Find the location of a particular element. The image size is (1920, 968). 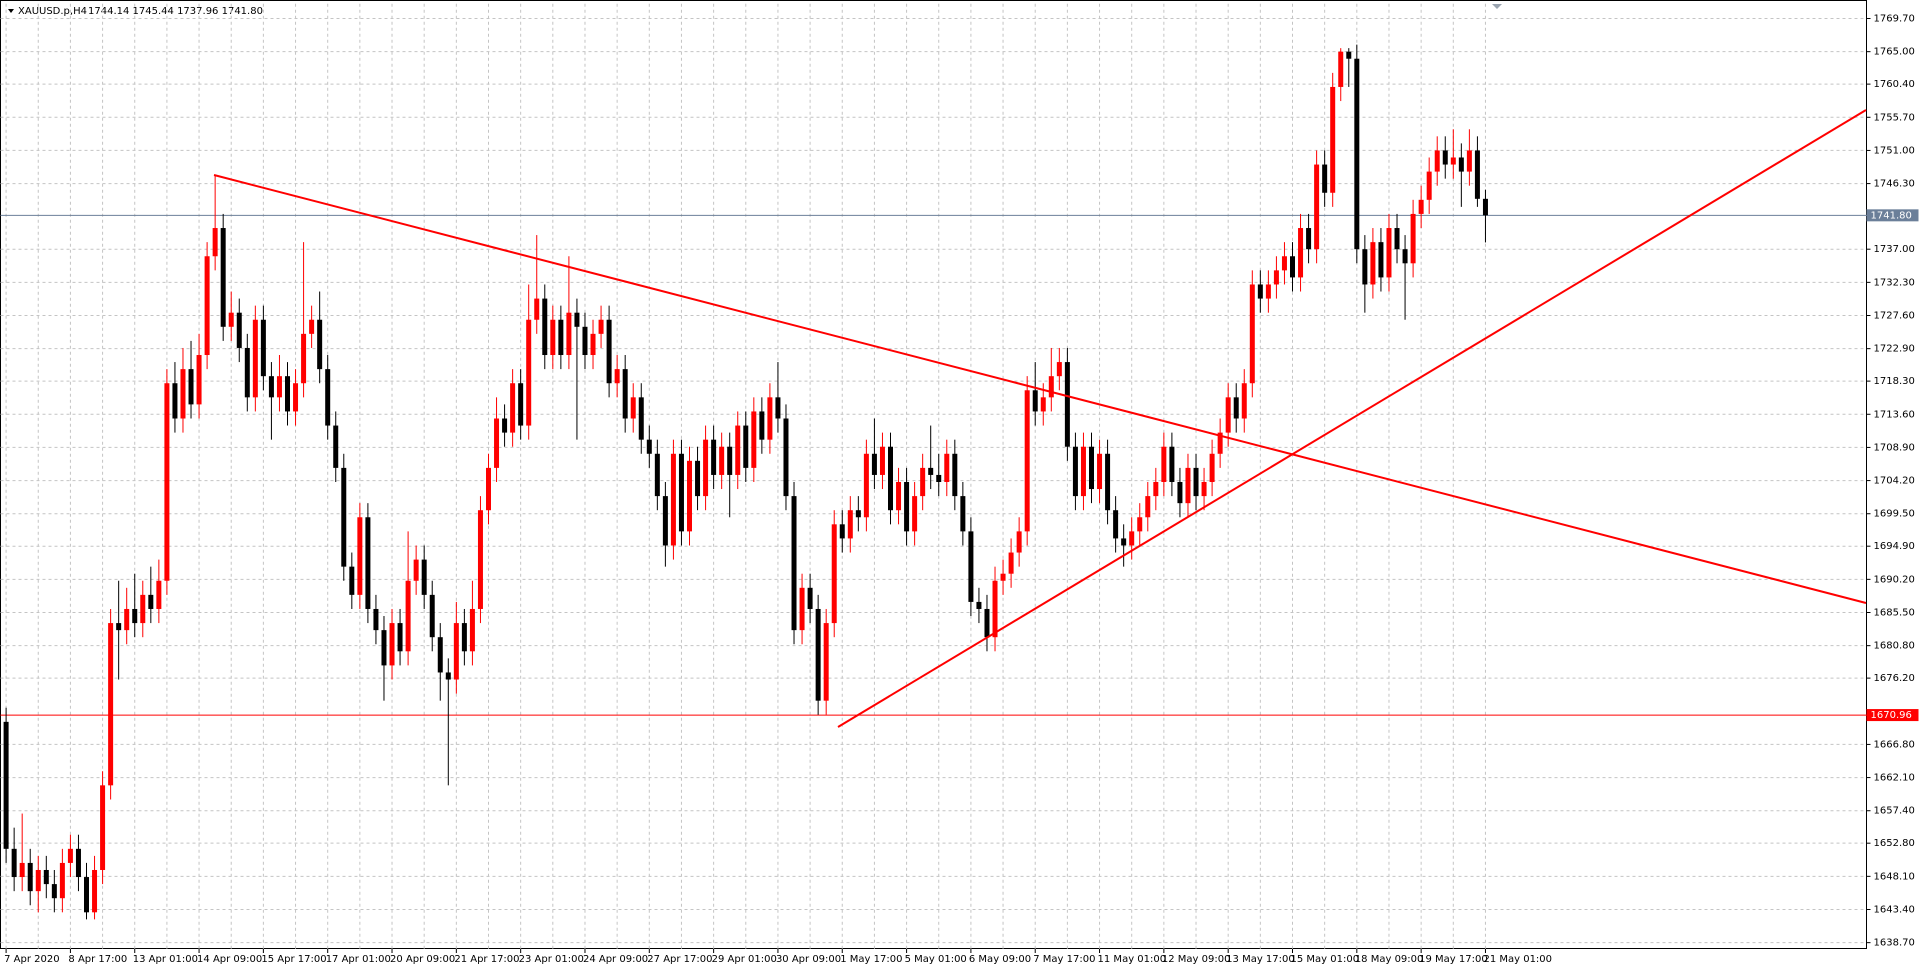

x-tick-label: 18 May 09:00 is located at coordinates (1389, 959).